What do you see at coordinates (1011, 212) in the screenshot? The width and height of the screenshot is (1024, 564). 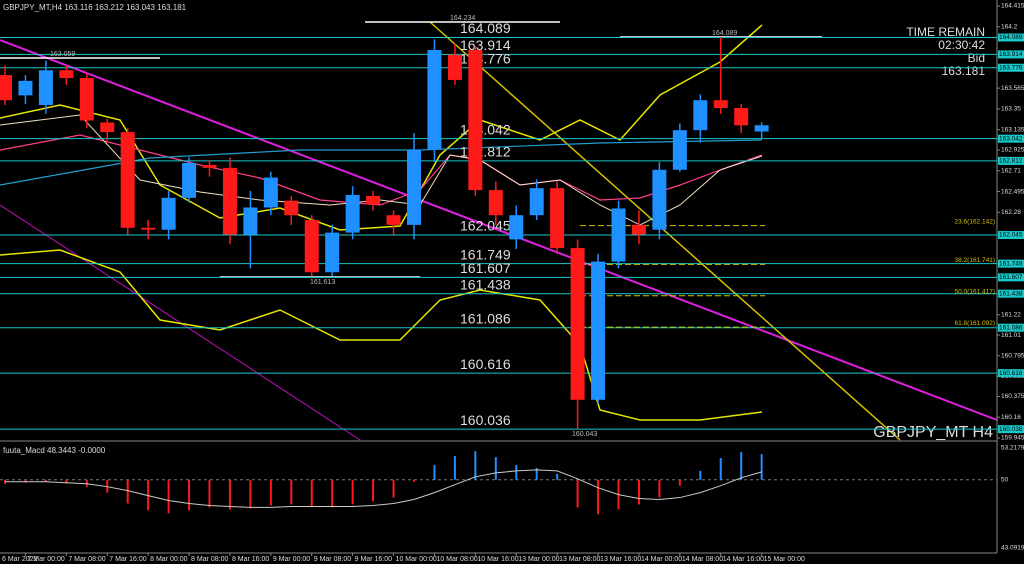 I see `y-tick-label: 162.28` at bounding box center [1011, 212].